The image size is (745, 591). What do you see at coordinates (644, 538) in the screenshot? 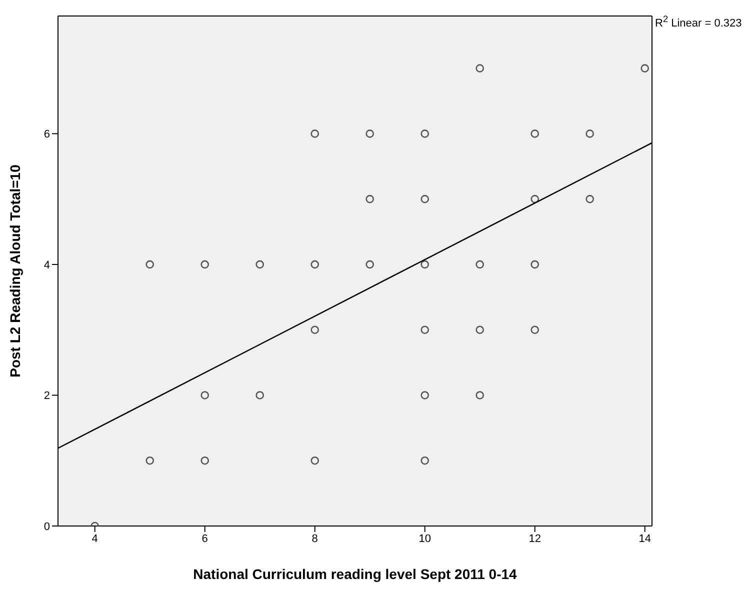
I see `x-tick-label: 14` at bounding box center [644, 538].